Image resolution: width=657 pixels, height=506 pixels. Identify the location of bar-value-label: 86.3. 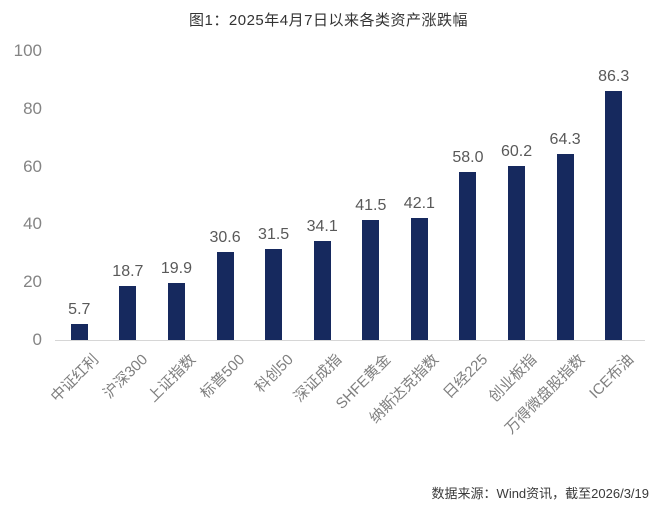
(614, 76).